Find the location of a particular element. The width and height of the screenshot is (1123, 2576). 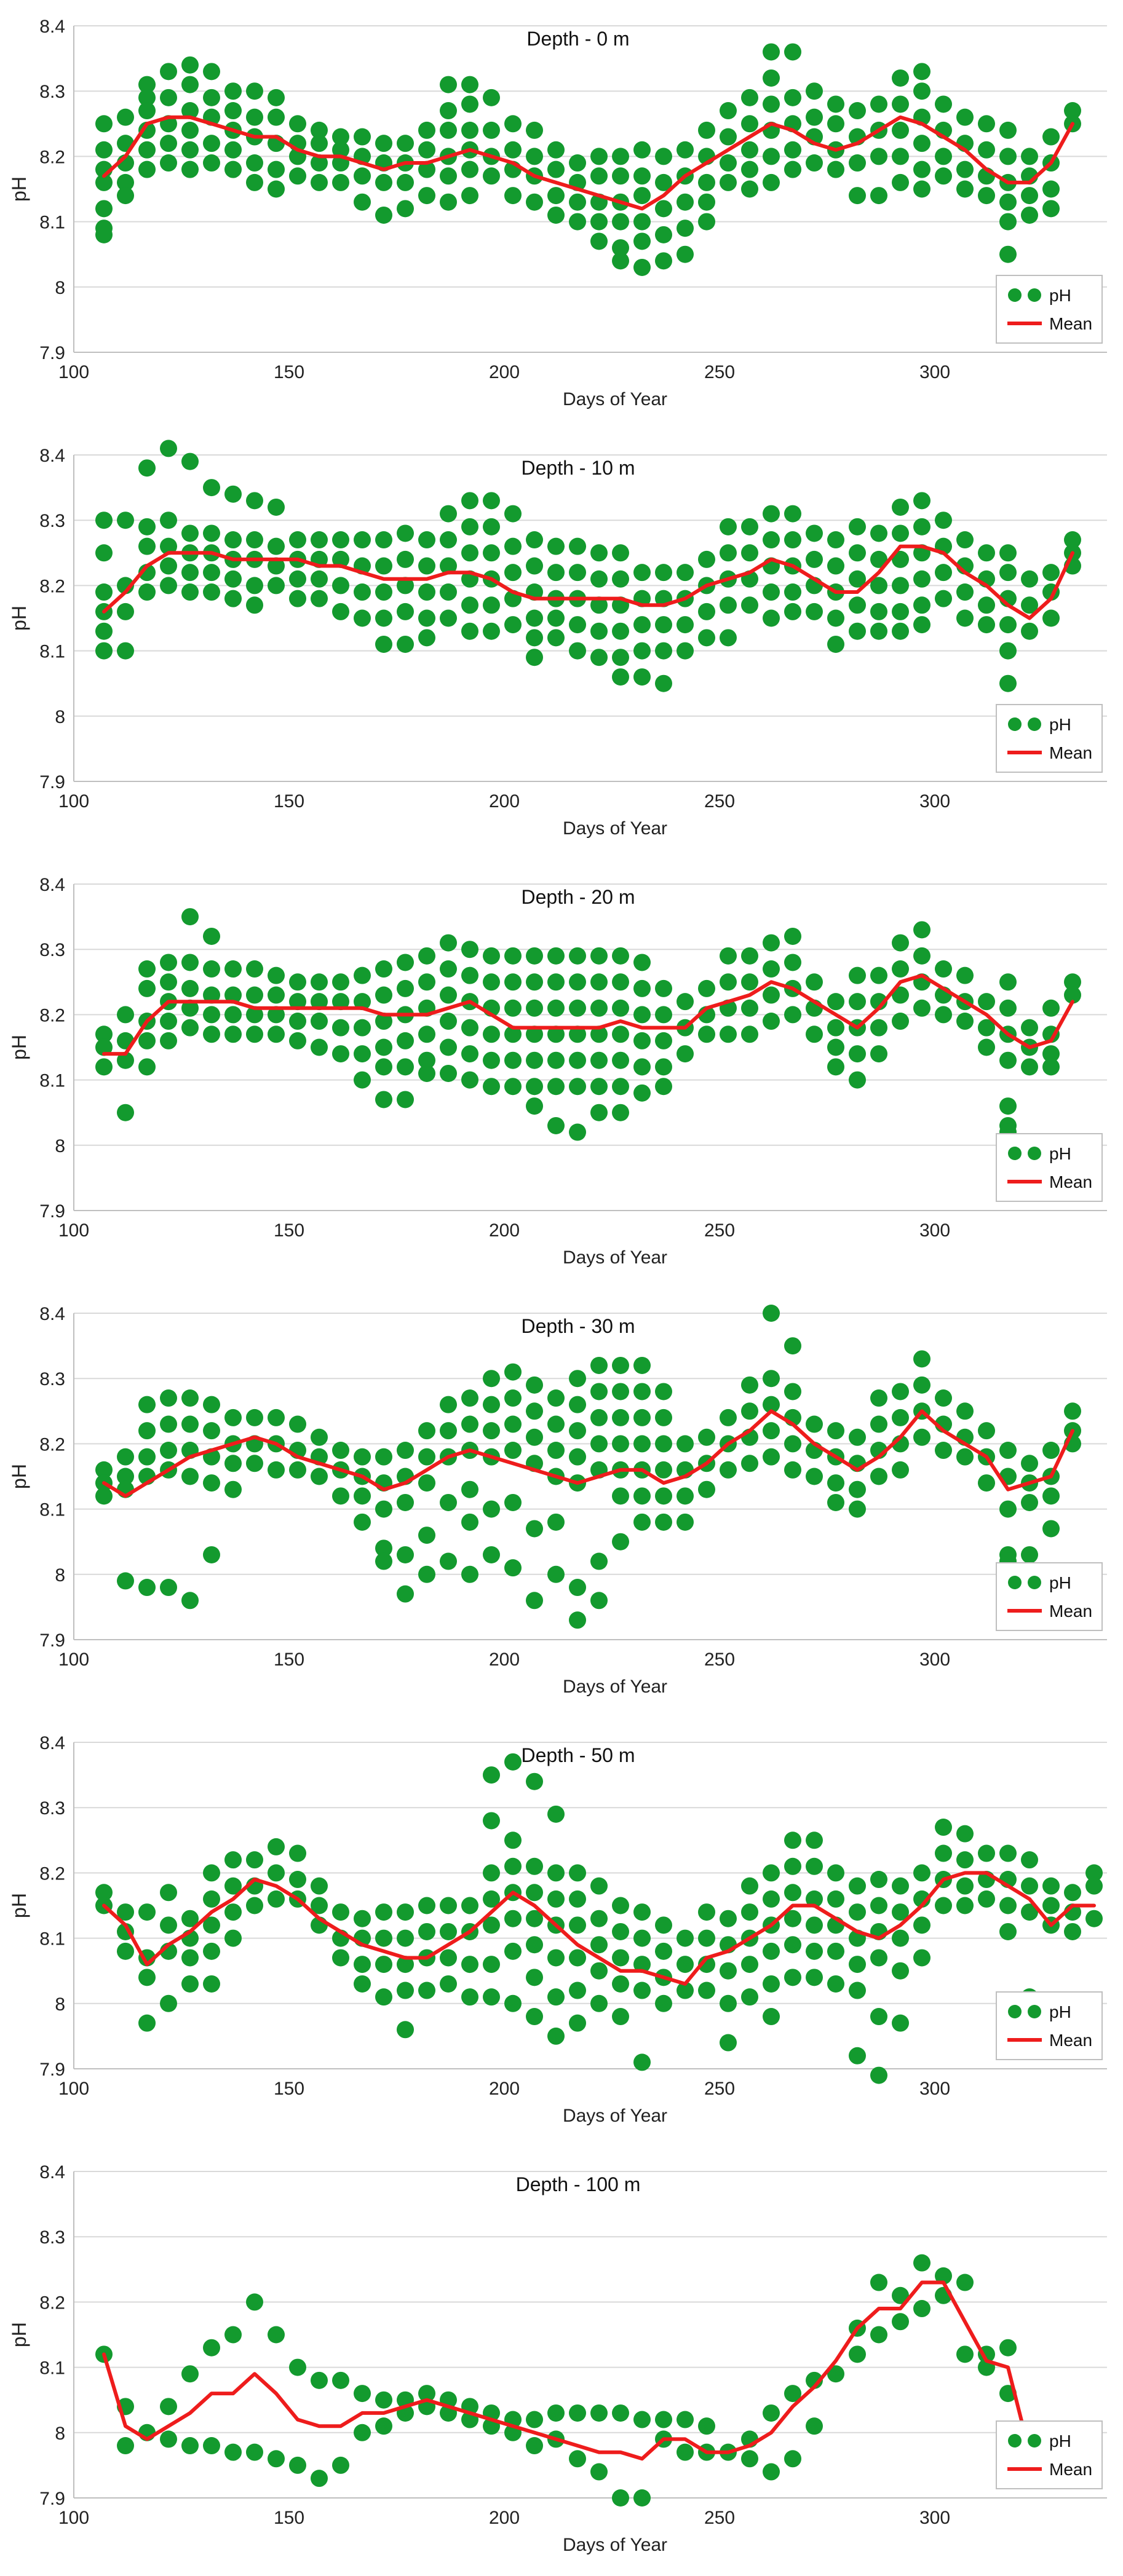

chart-title: Depth - 100 m is located at coordinates (578, 2184).